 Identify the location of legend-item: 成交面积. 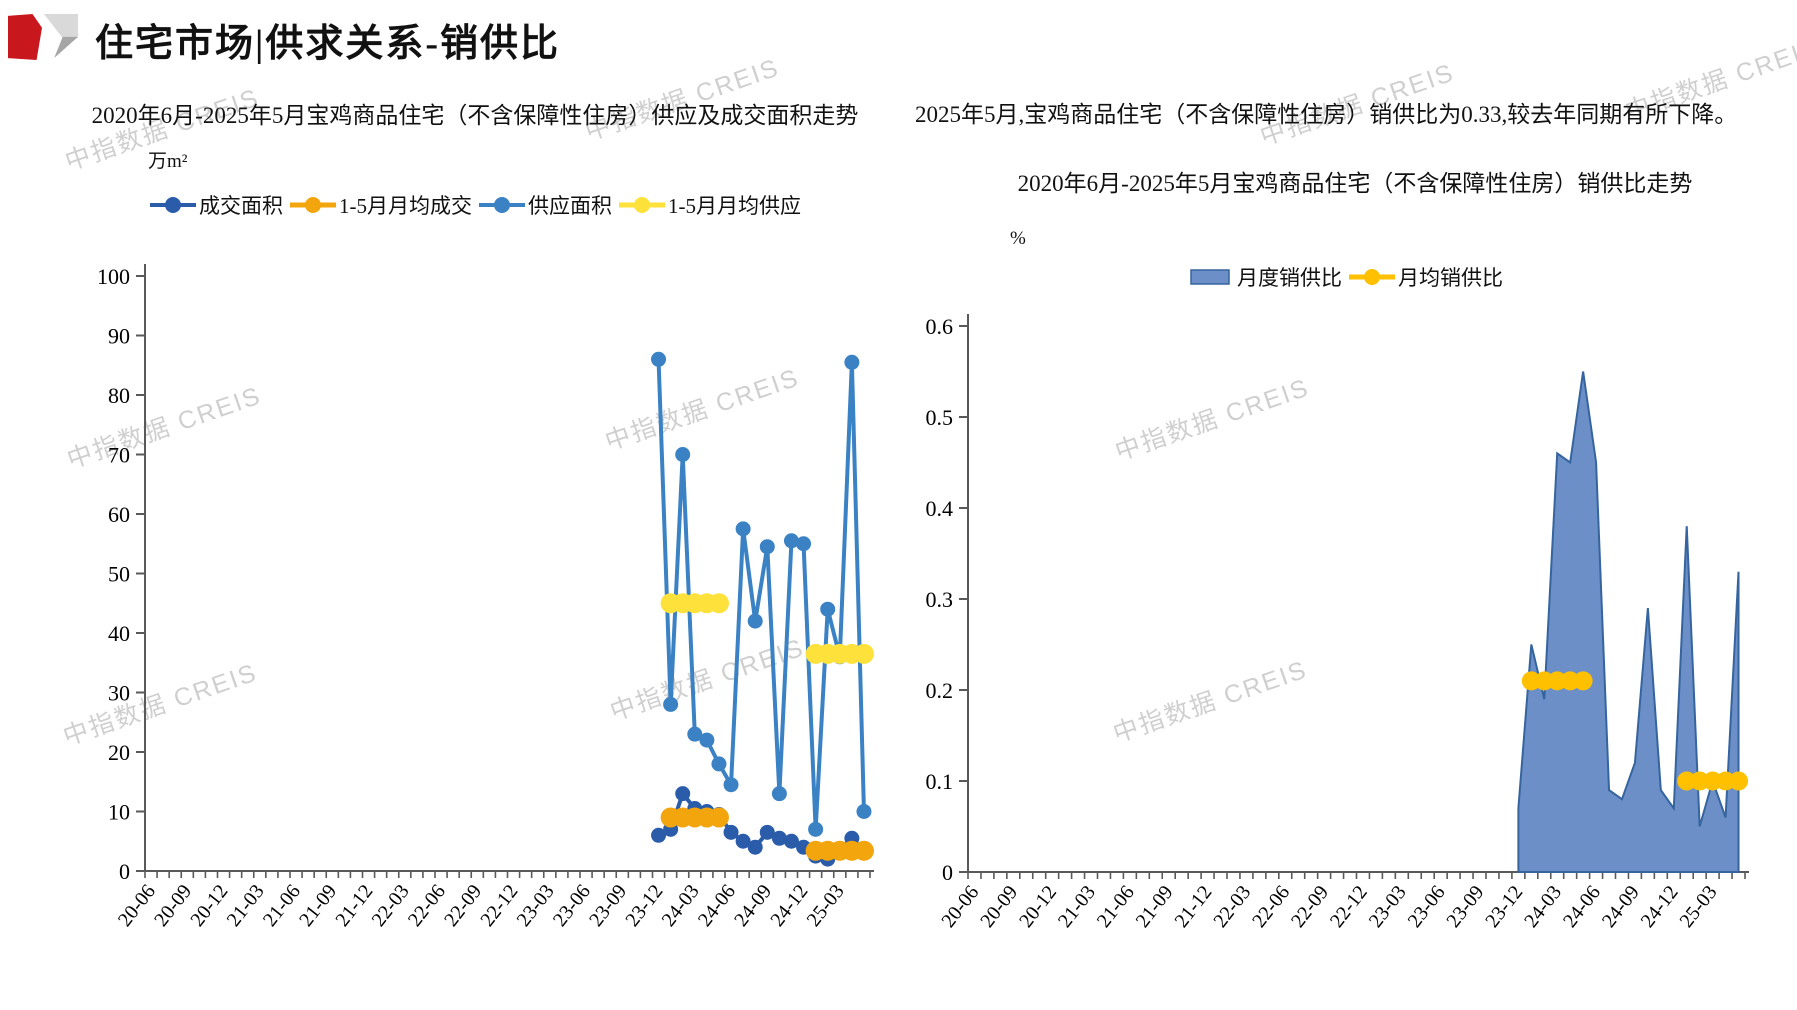
(216, 205).